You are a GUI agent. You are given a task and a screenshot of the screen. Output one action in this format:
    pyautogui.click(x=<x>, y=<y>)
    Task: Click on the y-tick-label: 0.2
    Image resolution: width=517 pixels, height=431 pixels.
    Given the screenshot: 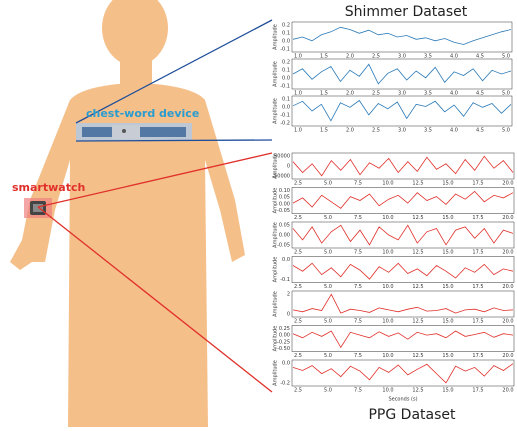 What is the action you would take?
    pyautogui.click(x=286, y=63)
    